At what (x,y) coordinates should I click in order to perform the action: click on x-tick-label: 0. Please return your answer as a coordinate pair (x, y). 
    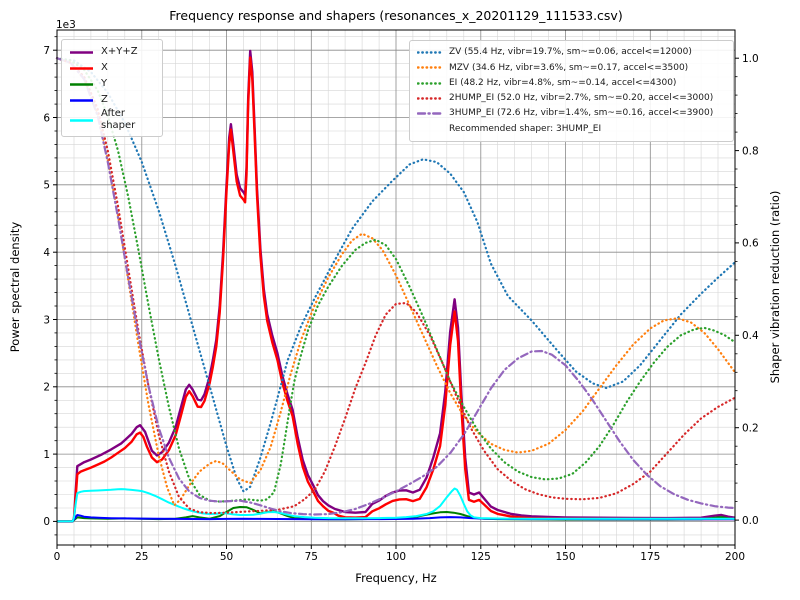
    Looking at the image, I should click on (57, 557).